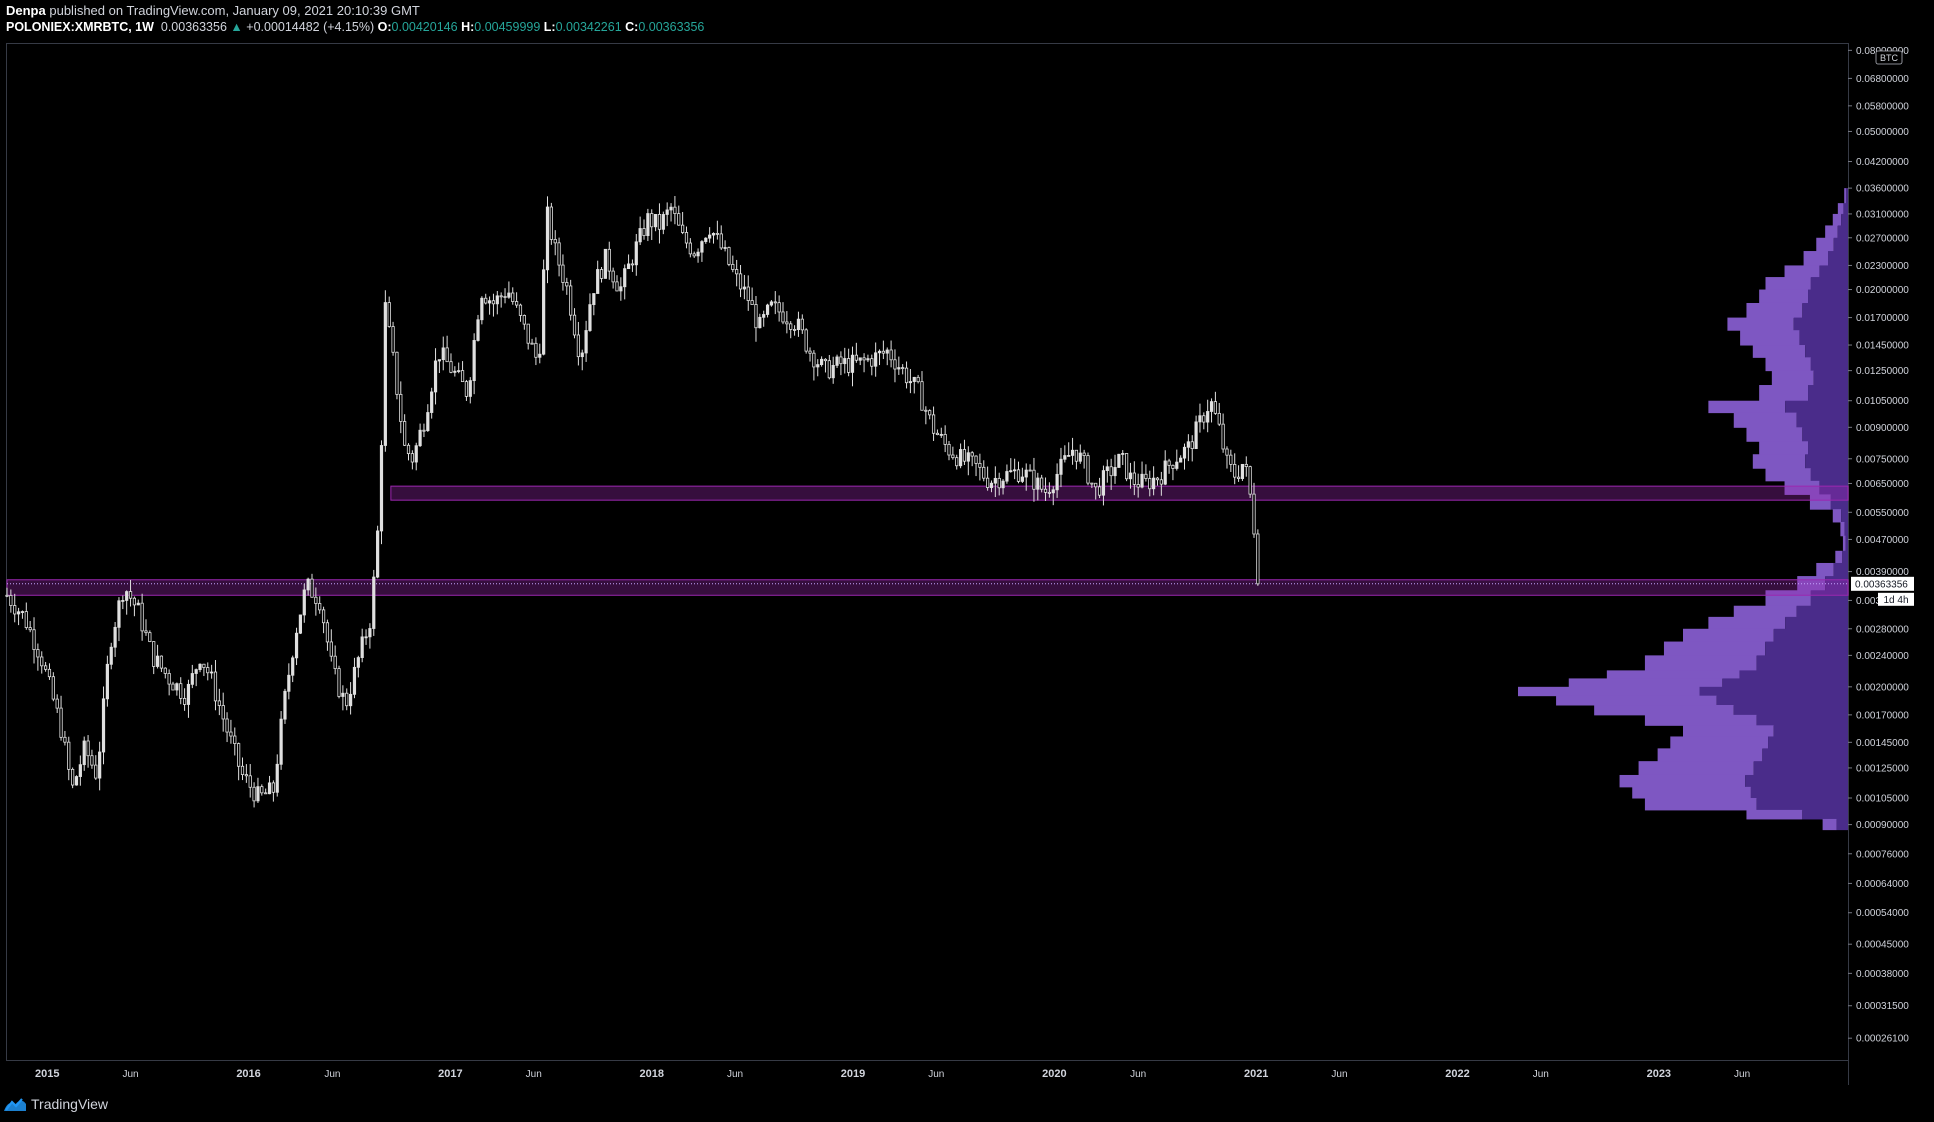  I want to click on price-tick-label: 0.00470000, so click(1882, 540).